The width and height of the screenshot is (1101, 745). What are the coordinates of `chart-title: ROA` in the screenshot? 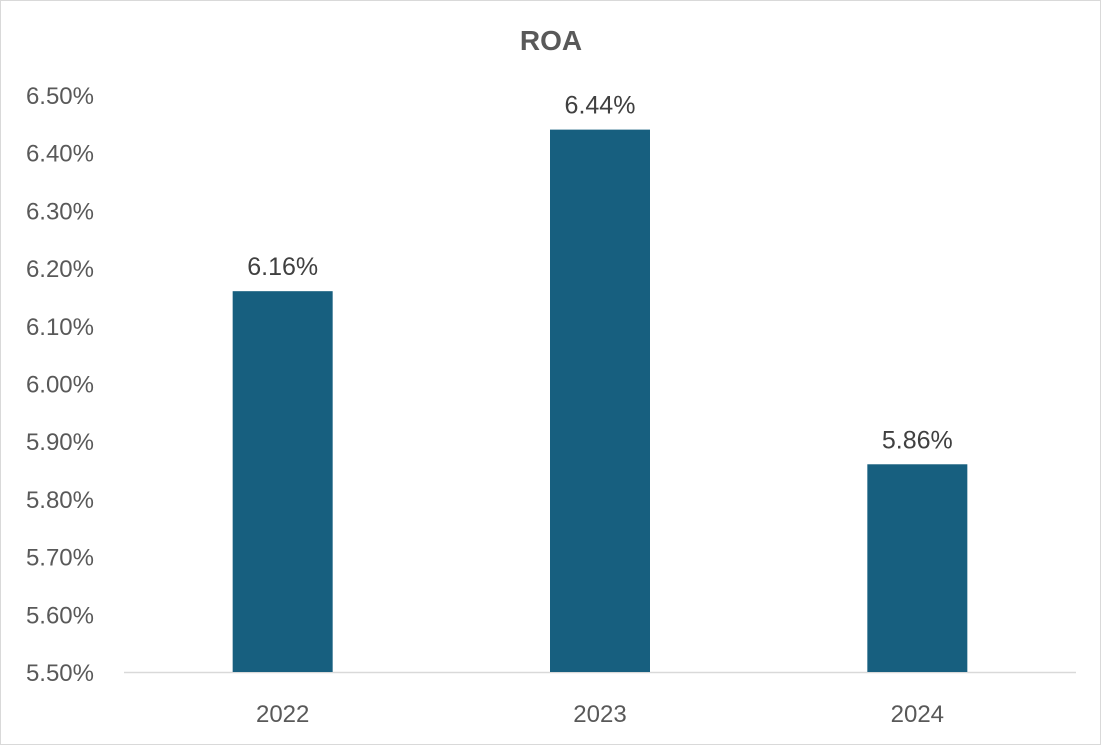 It's located at (551, 40).